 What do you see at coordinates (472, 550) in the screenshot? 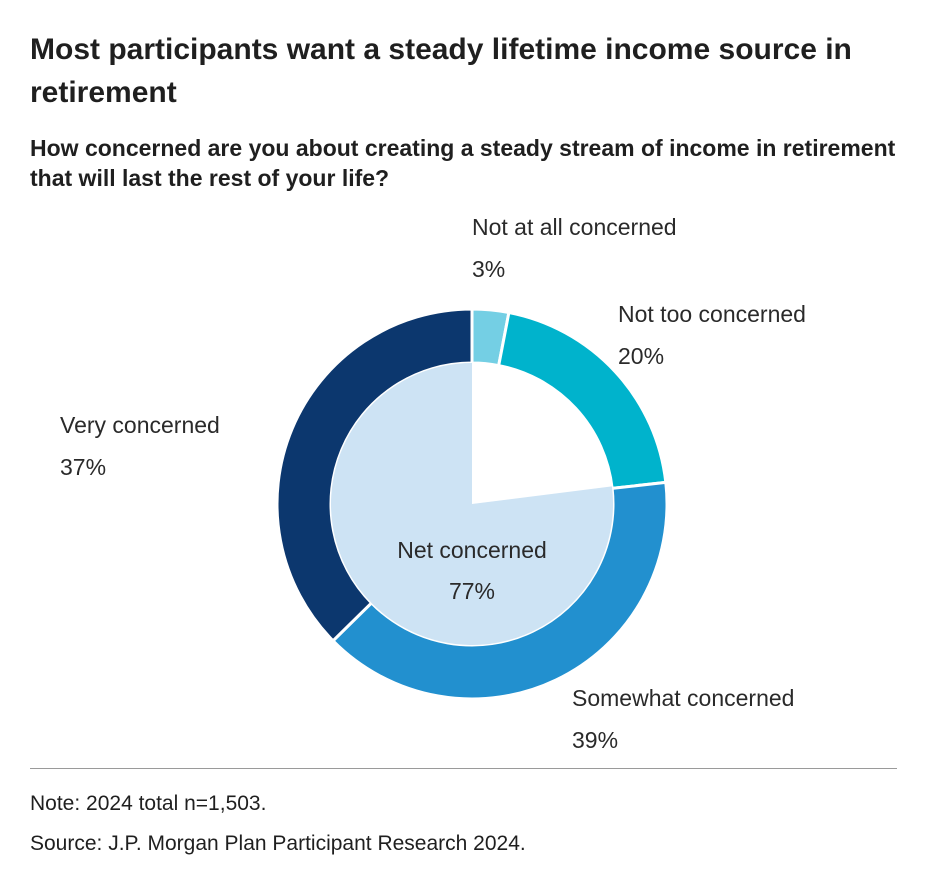
I see `net-concerned-label: Net concerned` at bounding box center [472, 550].